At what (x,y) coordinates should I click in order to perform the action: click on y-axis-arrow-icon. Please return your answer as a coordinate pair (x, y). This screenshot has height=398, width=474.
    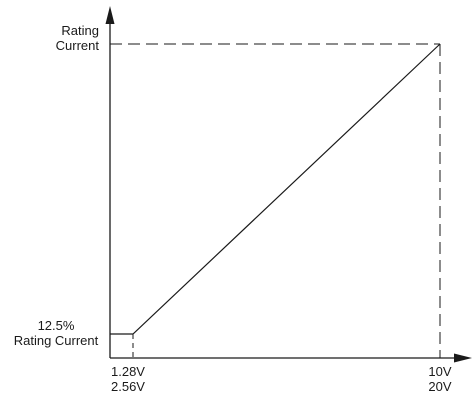
    Looking at the image, I should click on (110, 15).